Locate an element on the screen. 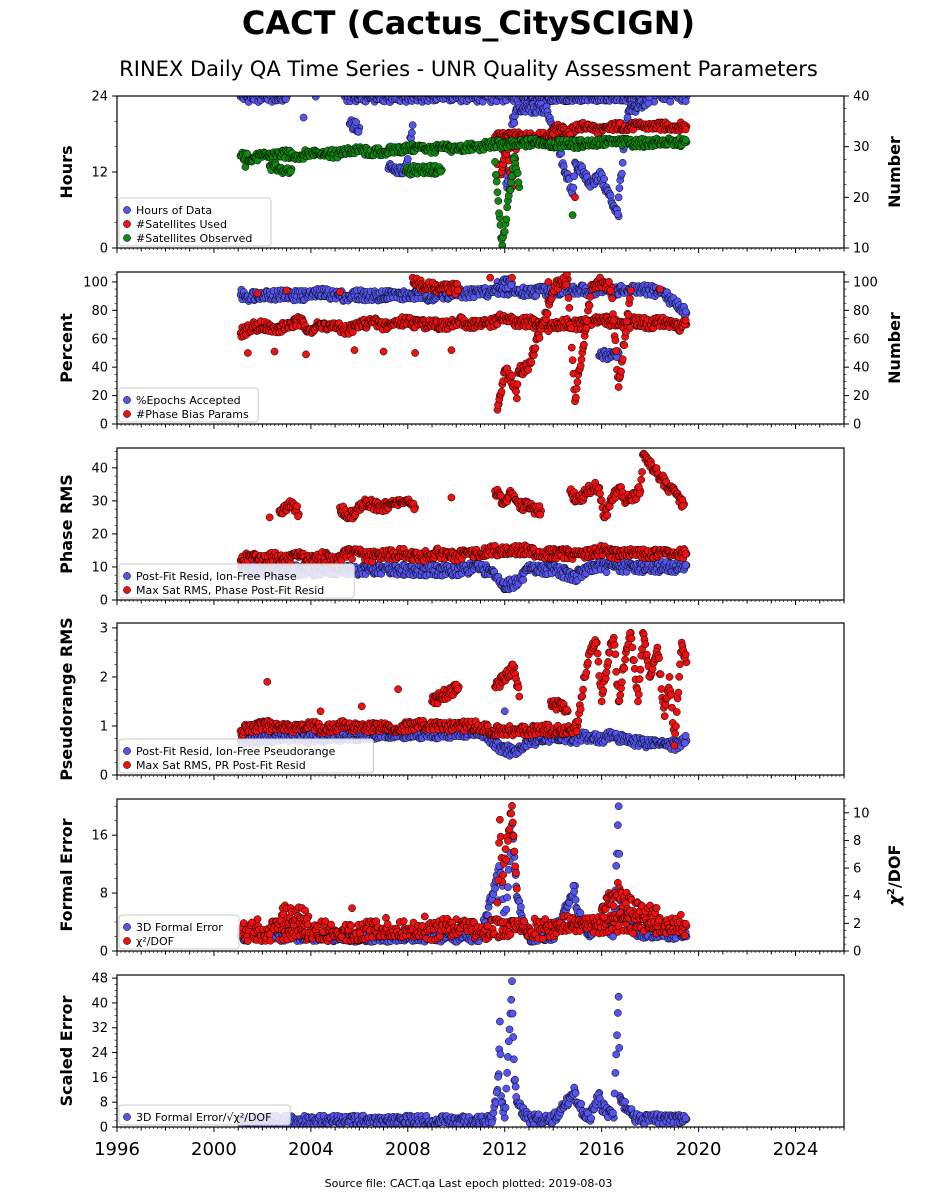 This screenshot has height=1200, width=937. plot-frame is located at coordinates (480, 172).